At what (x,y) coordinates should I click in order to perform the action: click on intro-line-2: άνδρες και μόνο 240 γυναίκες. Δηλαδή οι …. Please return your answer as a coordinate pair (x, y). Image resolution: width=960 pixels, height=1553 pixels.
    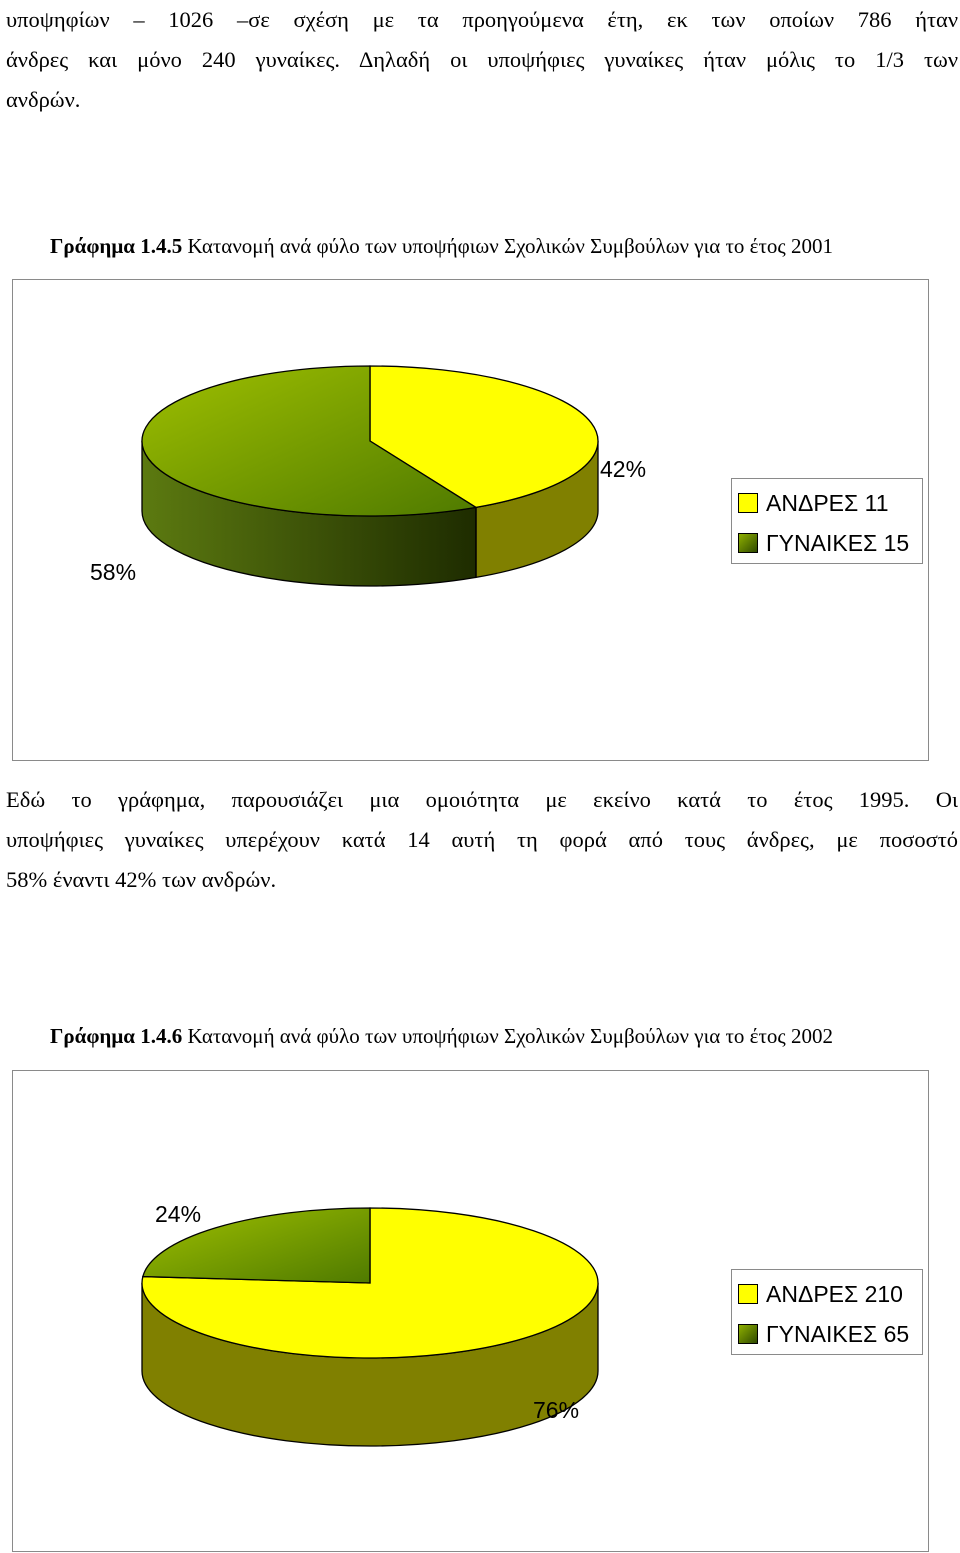
    Looking at the image, I should click on (482, 59).